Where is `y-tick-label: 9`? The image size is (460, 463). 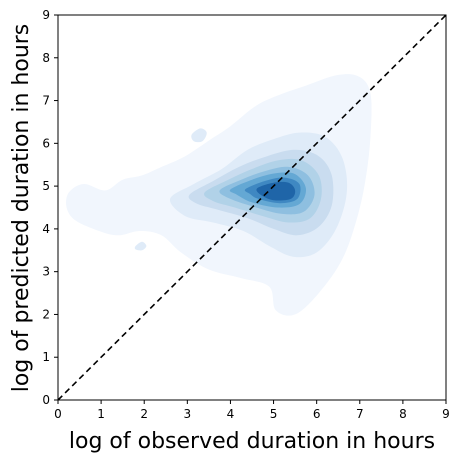
y-tick-label: 9 is located at coordinates (46, 15).